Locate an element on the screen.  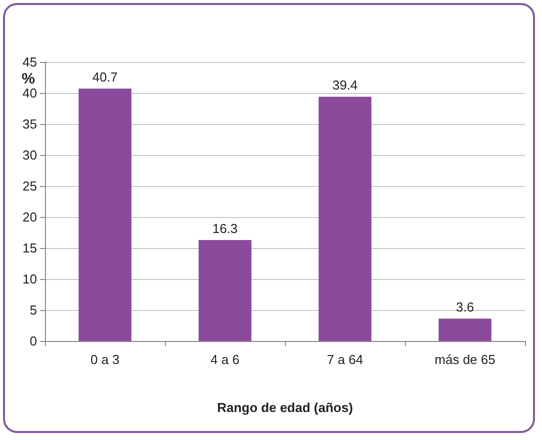
data-label: 3.6 is located at coordinates (465, 307).